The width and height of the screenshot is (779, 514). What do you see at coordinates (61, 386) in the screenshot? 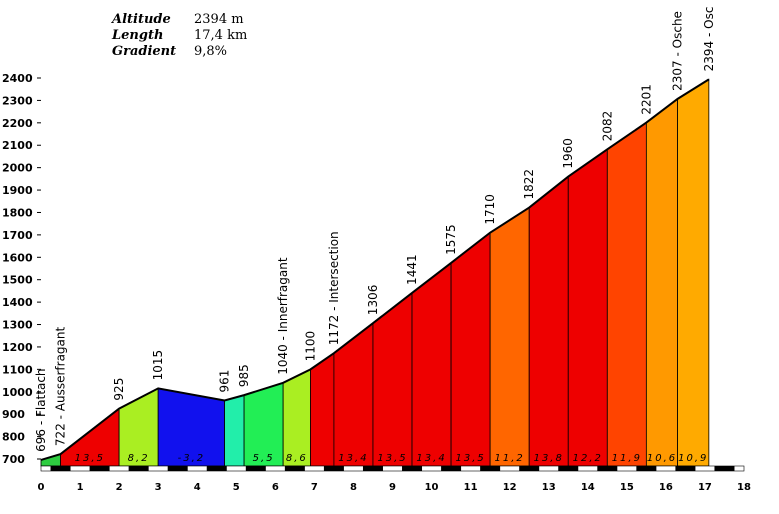
I see `point-label: 722 - Ausserfragant` at bounding box center [61, 386].